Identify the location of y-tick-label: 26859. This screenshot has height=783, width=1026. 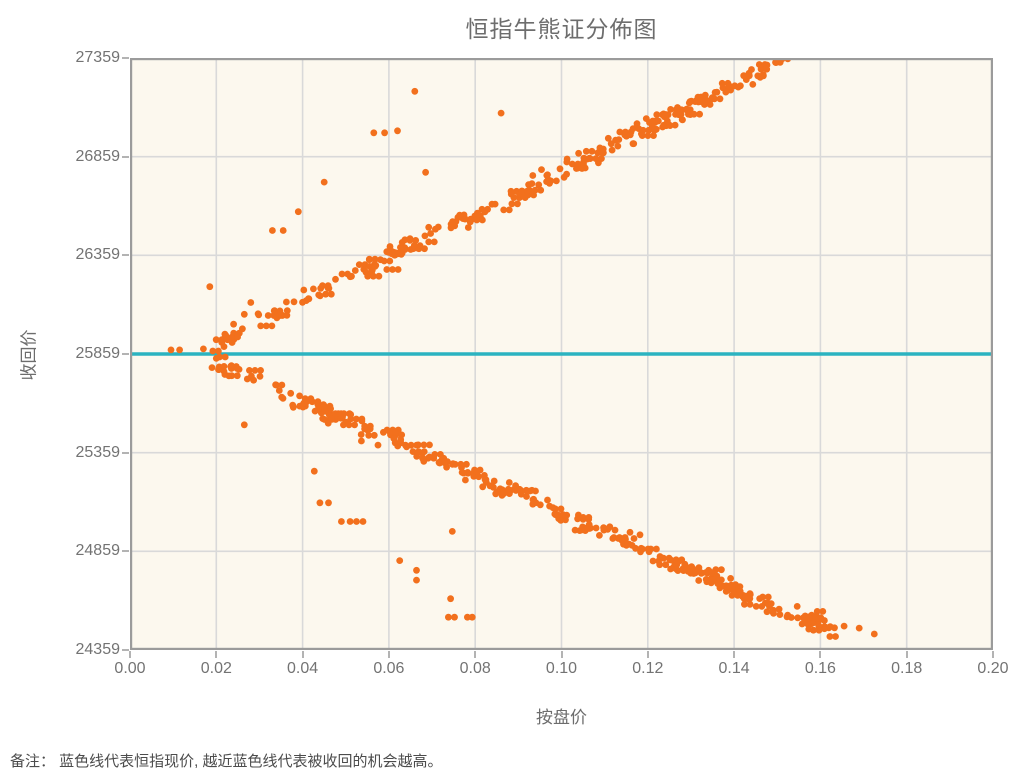
(98, 156).